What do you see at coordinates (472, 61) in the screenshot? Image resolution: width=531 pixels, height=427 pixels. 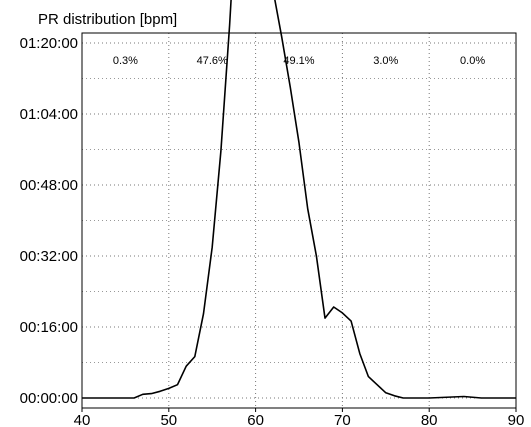 I see `band-percentage-label: 0.0%` at bounding box center [472, 61].